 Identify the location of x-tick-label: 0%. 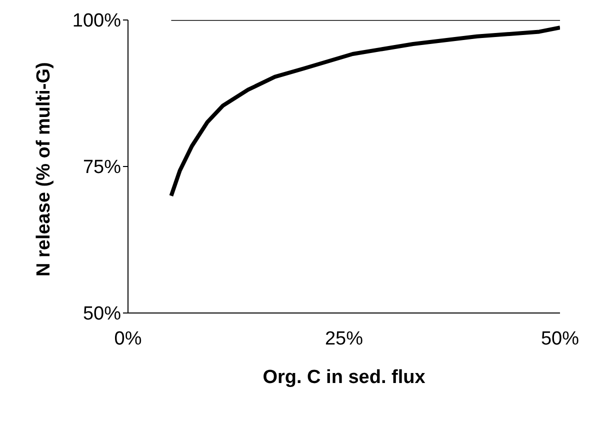
(128, 339).